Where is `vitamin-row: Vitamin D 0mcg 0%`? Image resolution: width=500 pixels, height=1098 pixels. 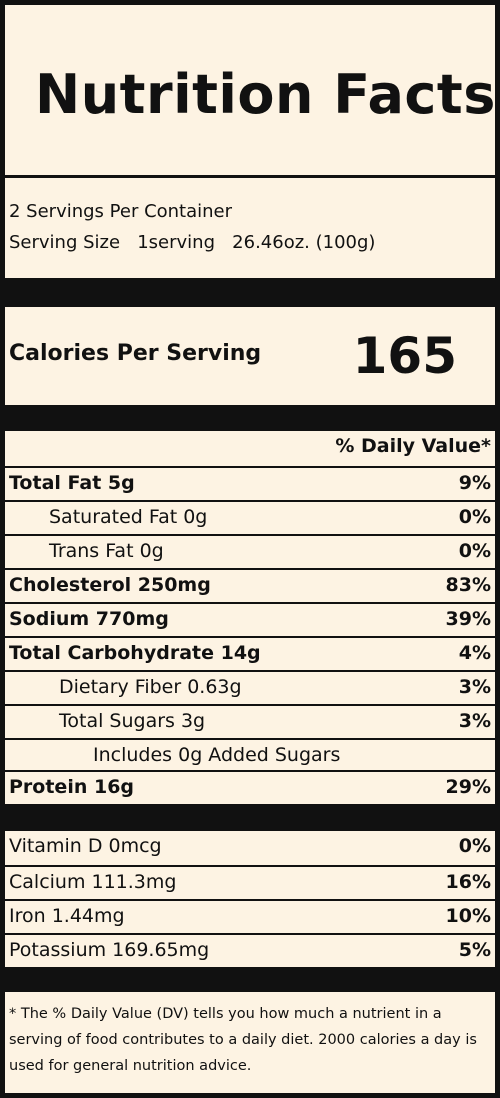
vitamin-row: Vitamin D 0mcg 0% is located at coordinates (250, 848).